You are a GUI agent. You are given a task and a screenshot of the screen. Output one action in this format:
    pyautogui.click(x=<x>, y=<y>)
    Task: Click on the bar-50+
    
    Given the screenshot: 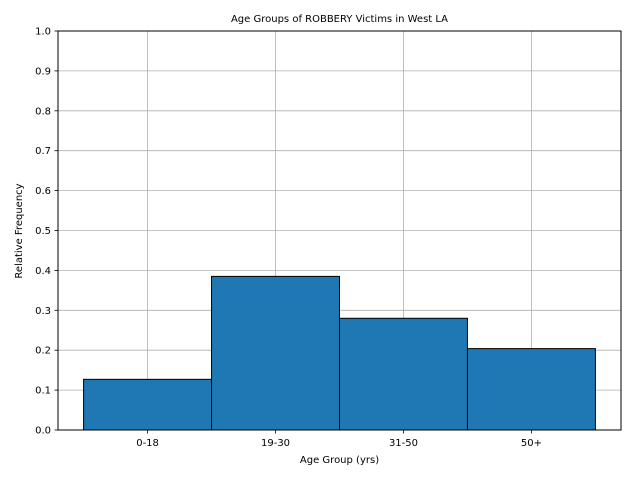 What is the action you would take?
    pyautogui.click(x=531, y=389)
    